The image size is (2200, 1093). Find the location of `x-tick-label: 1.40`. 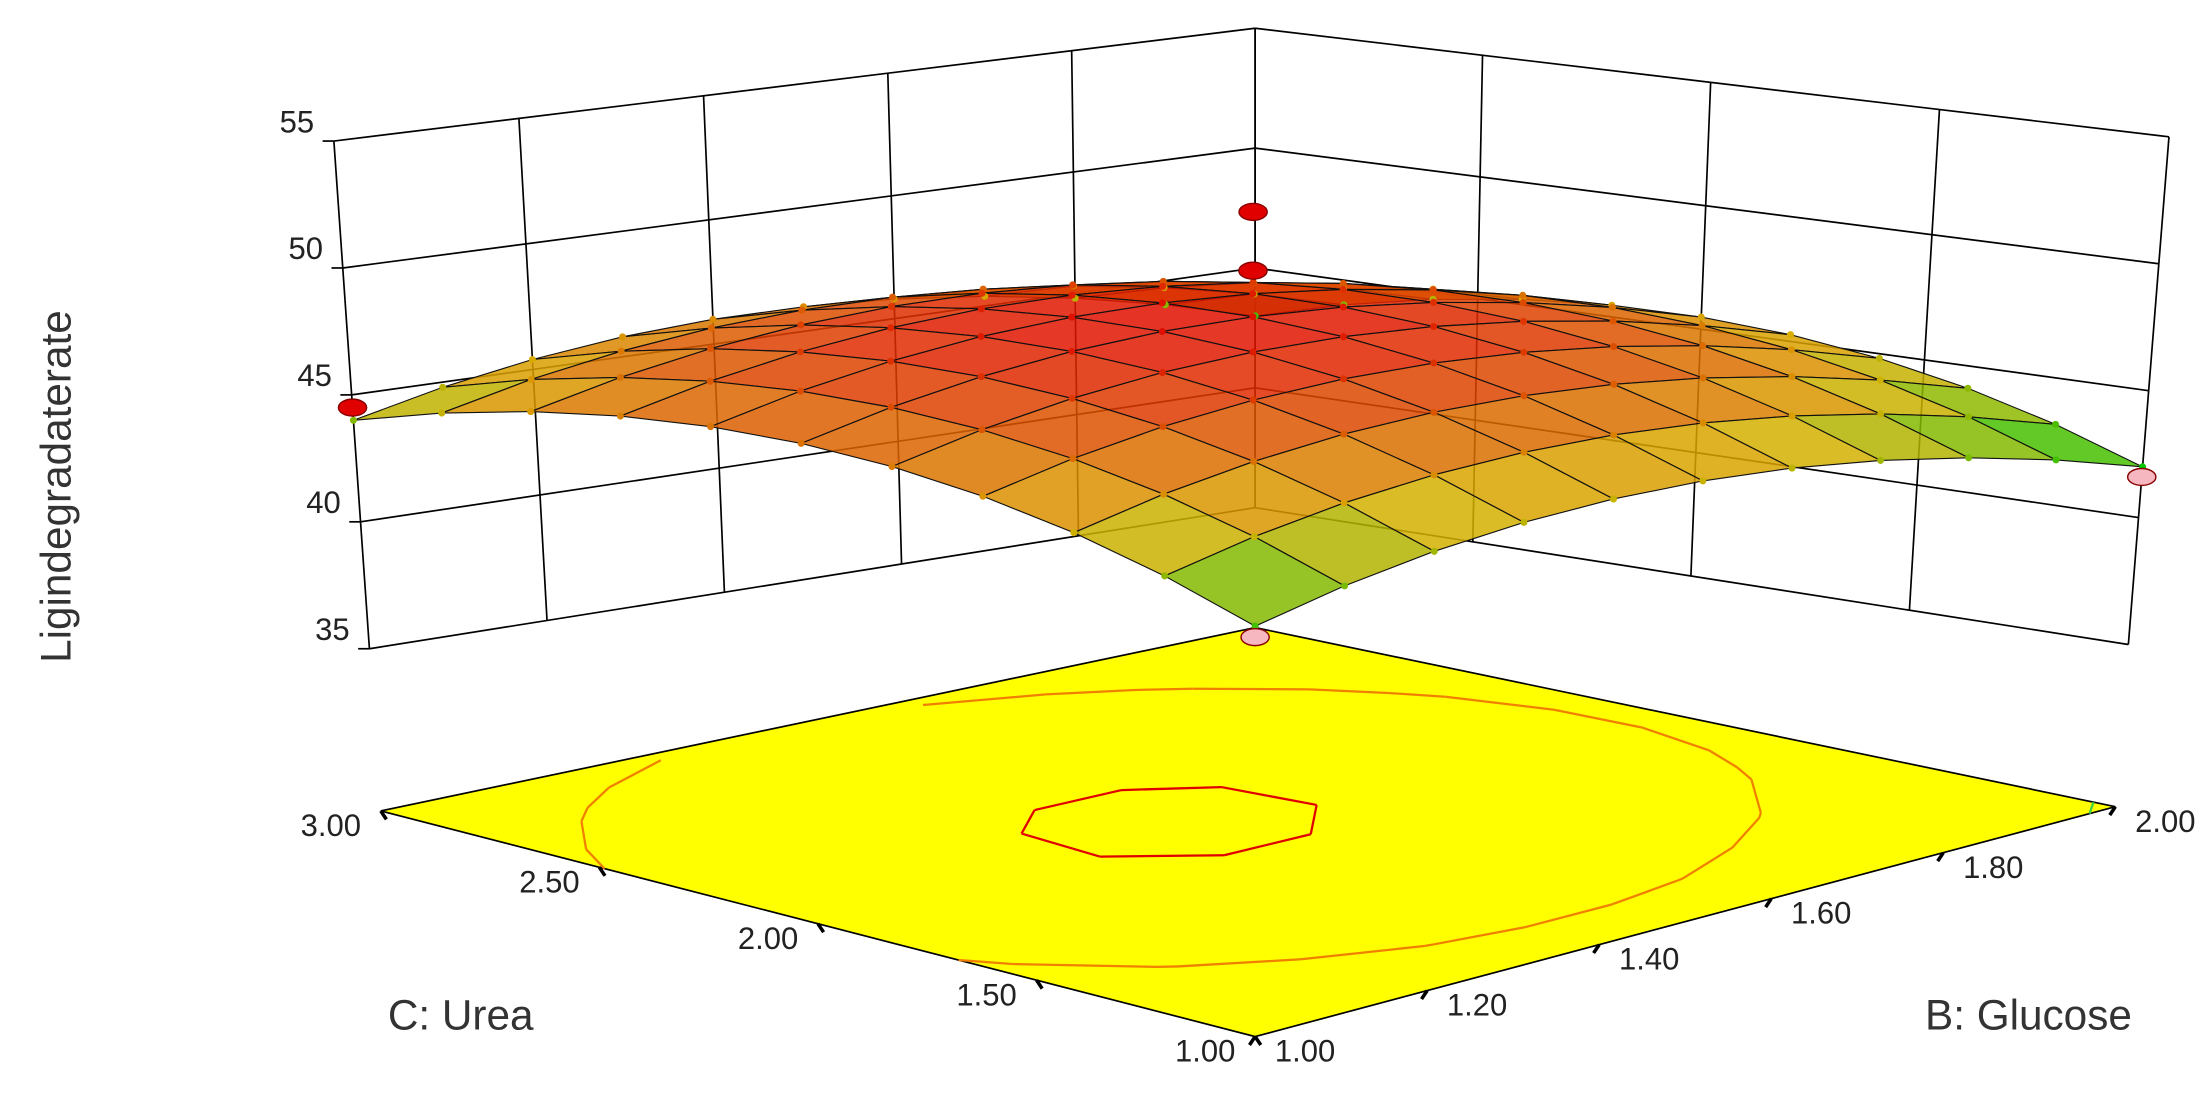

x-tick-label: 1.40 is located at coordinates (1649, 959).